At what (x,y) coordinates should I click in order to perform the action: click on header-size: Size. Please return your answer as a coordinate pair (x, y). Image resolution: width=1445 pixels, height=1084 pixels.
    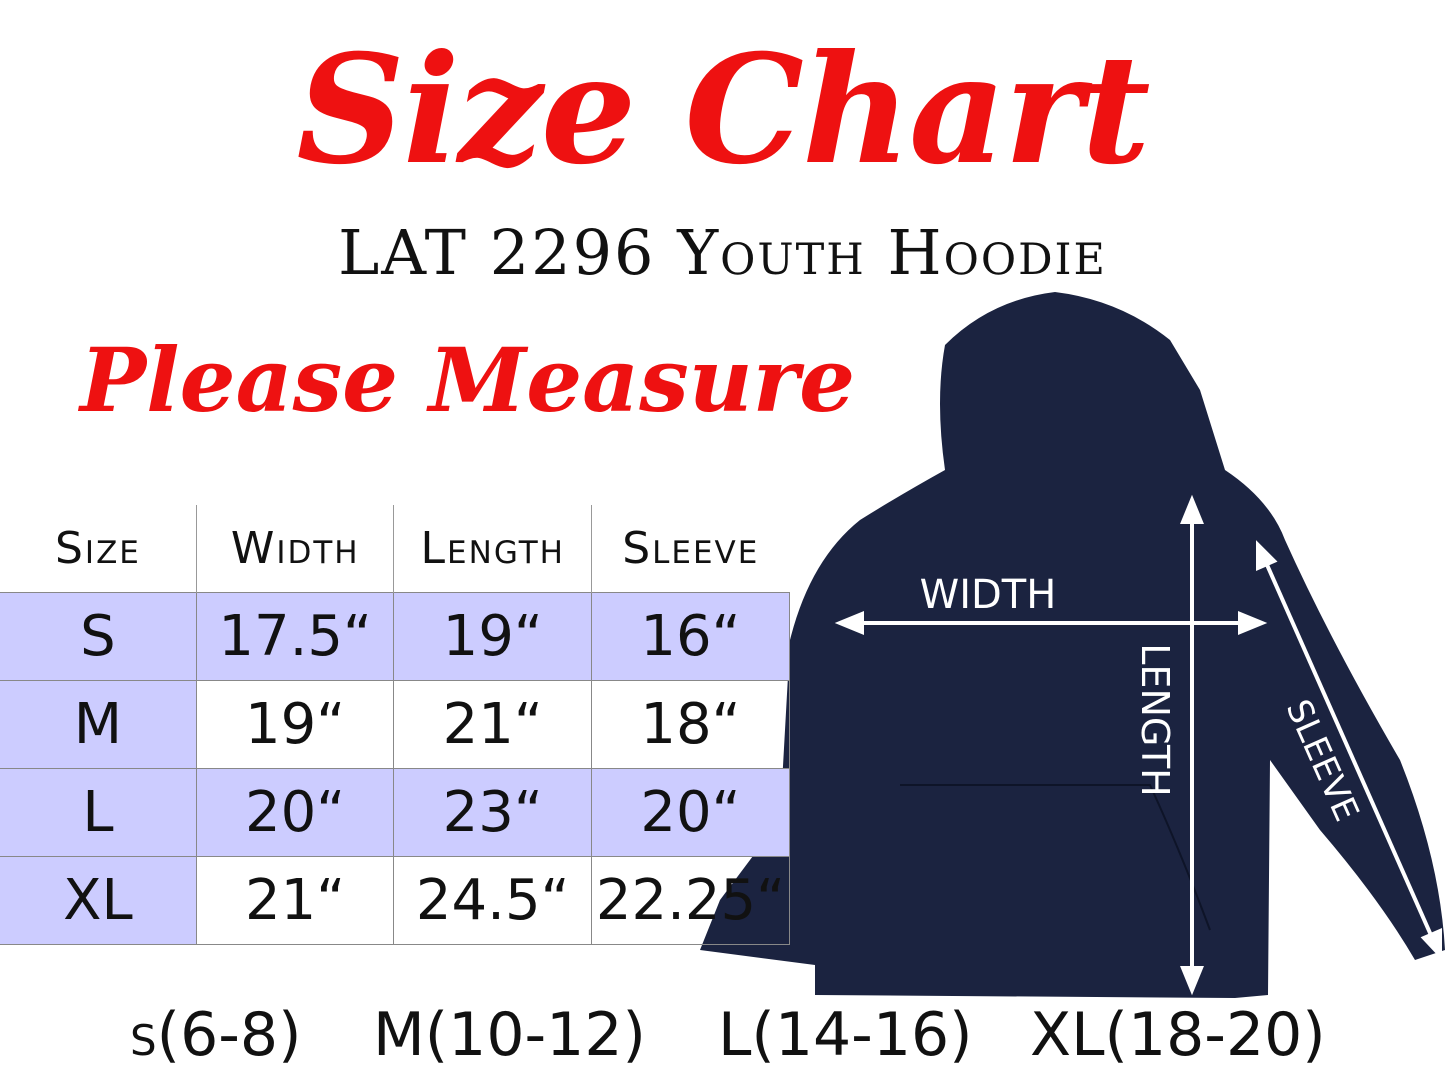
    Looking at the image, I should click on (98, 548).